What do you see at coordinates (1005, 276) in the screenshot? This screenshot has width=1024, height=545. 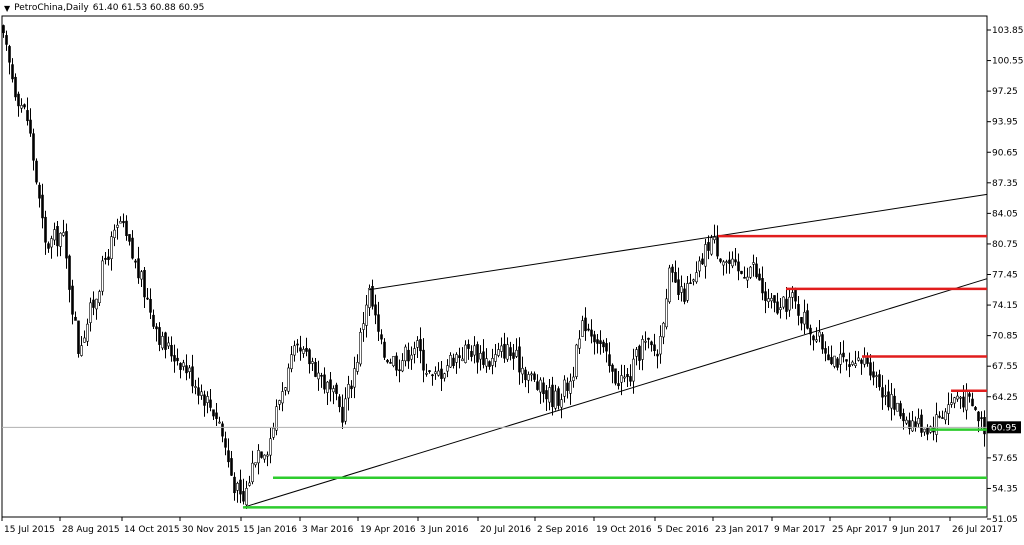 I see `y-tick-label: 77.45` at bounding box center [1005, 276].